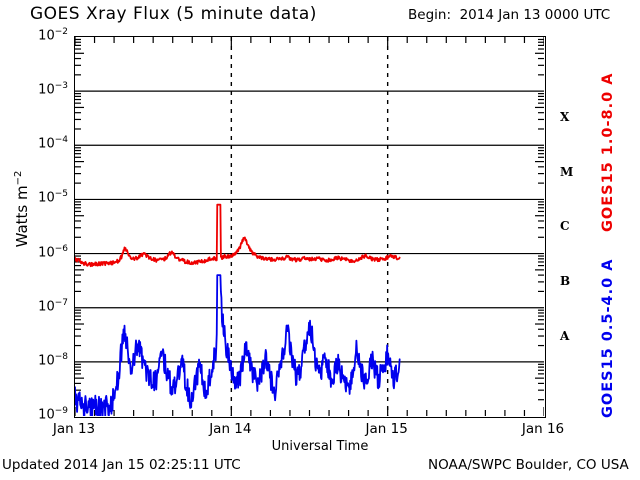 Image resolution: width=640 pixels, height=480 pixels. What do you see at coordinates (608, 338) in the screenshot?
I see `legend-blue-channel: GOES15 0.5-4.0 A` at bounding box center [608, 338].